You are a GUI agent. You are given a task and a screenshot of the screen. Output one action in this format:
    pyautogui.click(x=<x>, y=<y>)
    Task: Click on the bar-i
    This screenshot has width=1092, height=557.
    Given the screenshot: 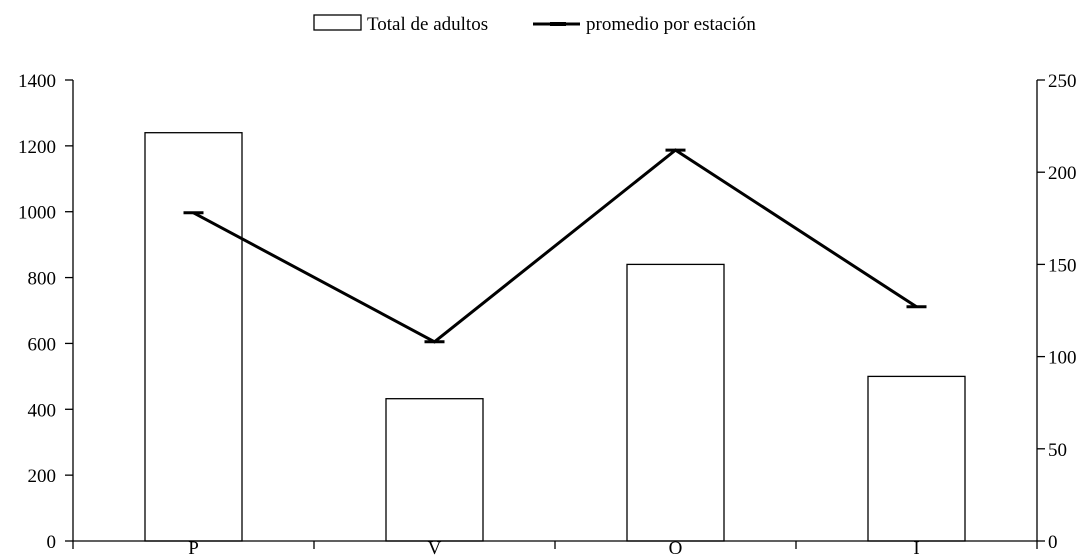 What is the action you would take?
    pyautogui.click(x=916, y=458)
    